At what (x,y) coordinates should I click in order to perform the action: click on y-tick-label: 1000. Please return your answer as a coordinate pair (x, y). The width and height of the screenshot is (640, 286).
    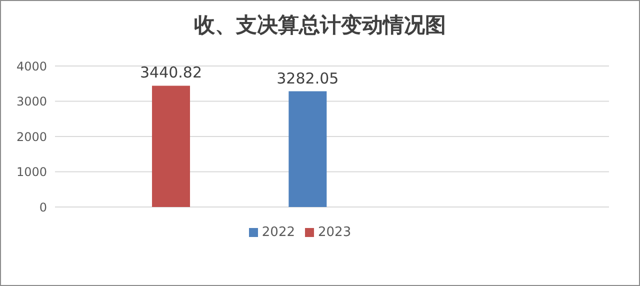
    Looking at the image, I should click on (31, 172).